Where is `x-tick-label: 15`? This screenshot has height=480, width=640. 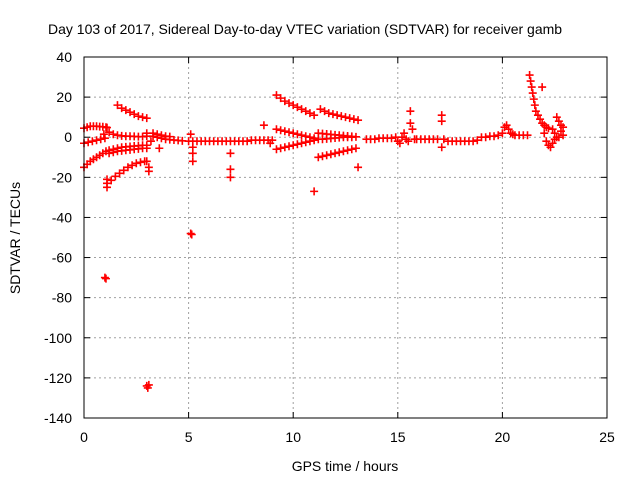 x-tick-label: 15 is located at coordinates (398, 437).